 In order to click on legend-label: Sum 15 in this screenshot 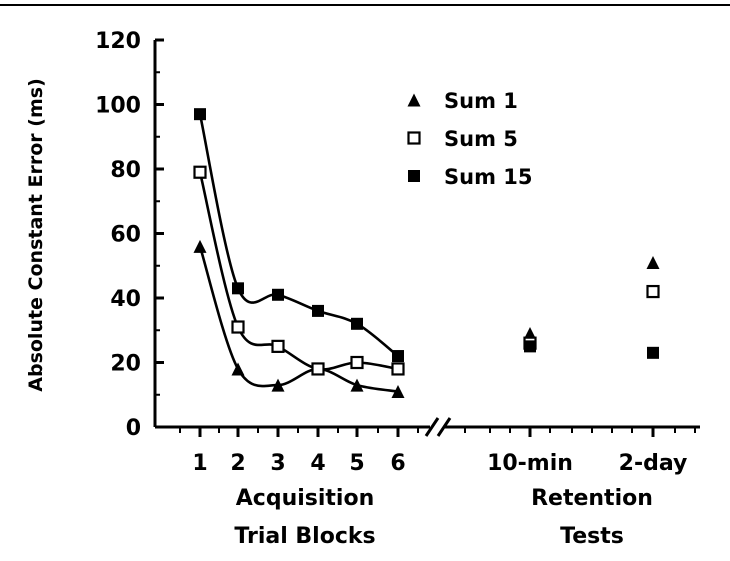, I will do `click(488, 177)`.